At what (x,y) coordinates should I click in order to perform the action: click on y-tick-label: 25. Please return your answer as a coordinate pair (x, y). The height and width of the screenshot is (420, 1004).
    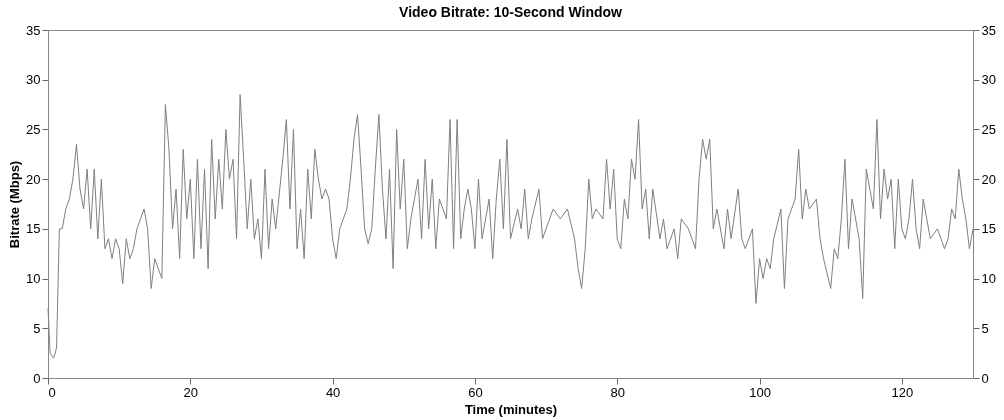
    Looking at the image, I should click on (33, 129).